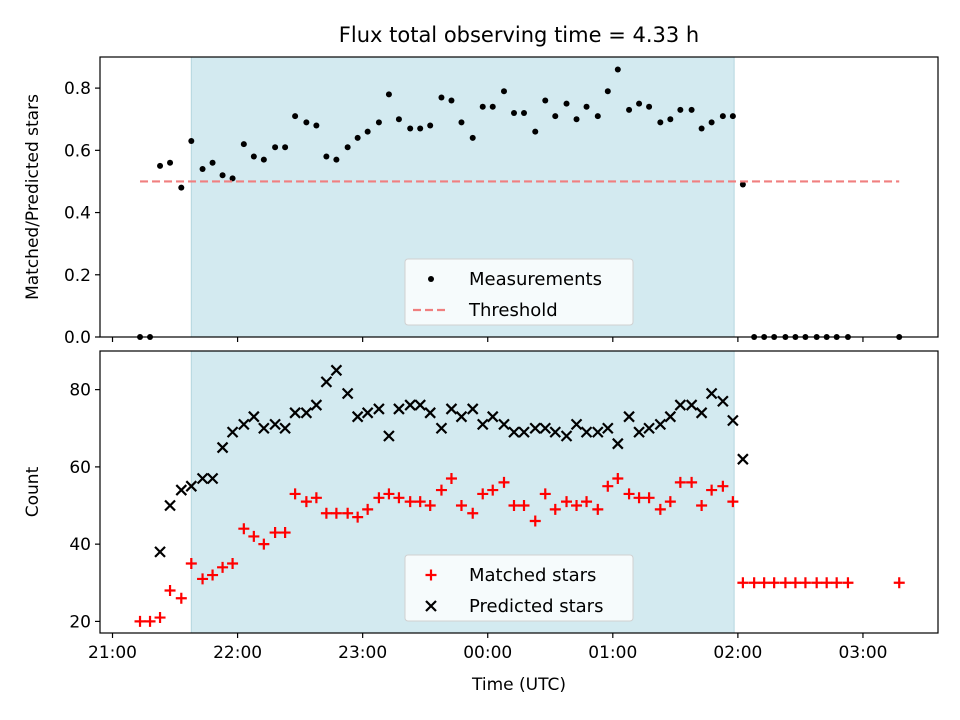 Image resolution: width=960 pixels, height=720 pixels. Describe the element at coordinates (77, 214) in the screenshot. I see `y-tick-label-2: 0.4` at that location.